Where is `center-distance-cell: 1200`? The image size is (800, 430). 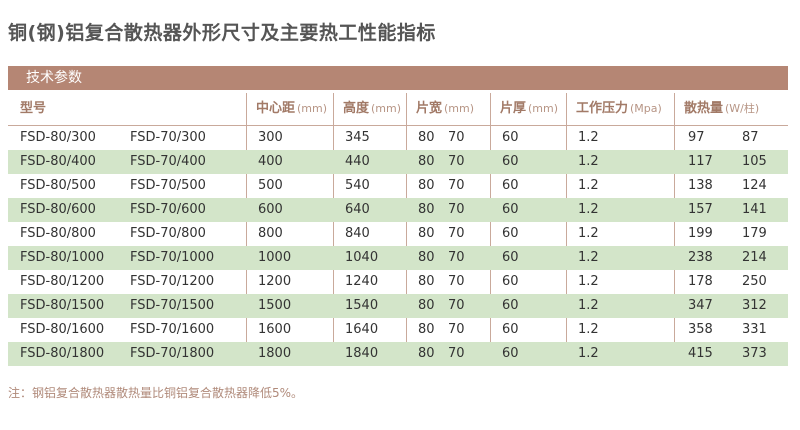
center-distance-cell: 1200 is located at coordinates (275, 281).